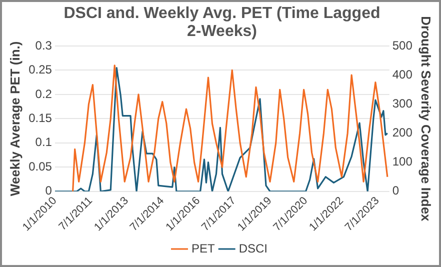  Describe the element at coordinates (426, 119) in the screenshot. I see `y2-axis-title: Drought Severity Coverage Index` at that location.